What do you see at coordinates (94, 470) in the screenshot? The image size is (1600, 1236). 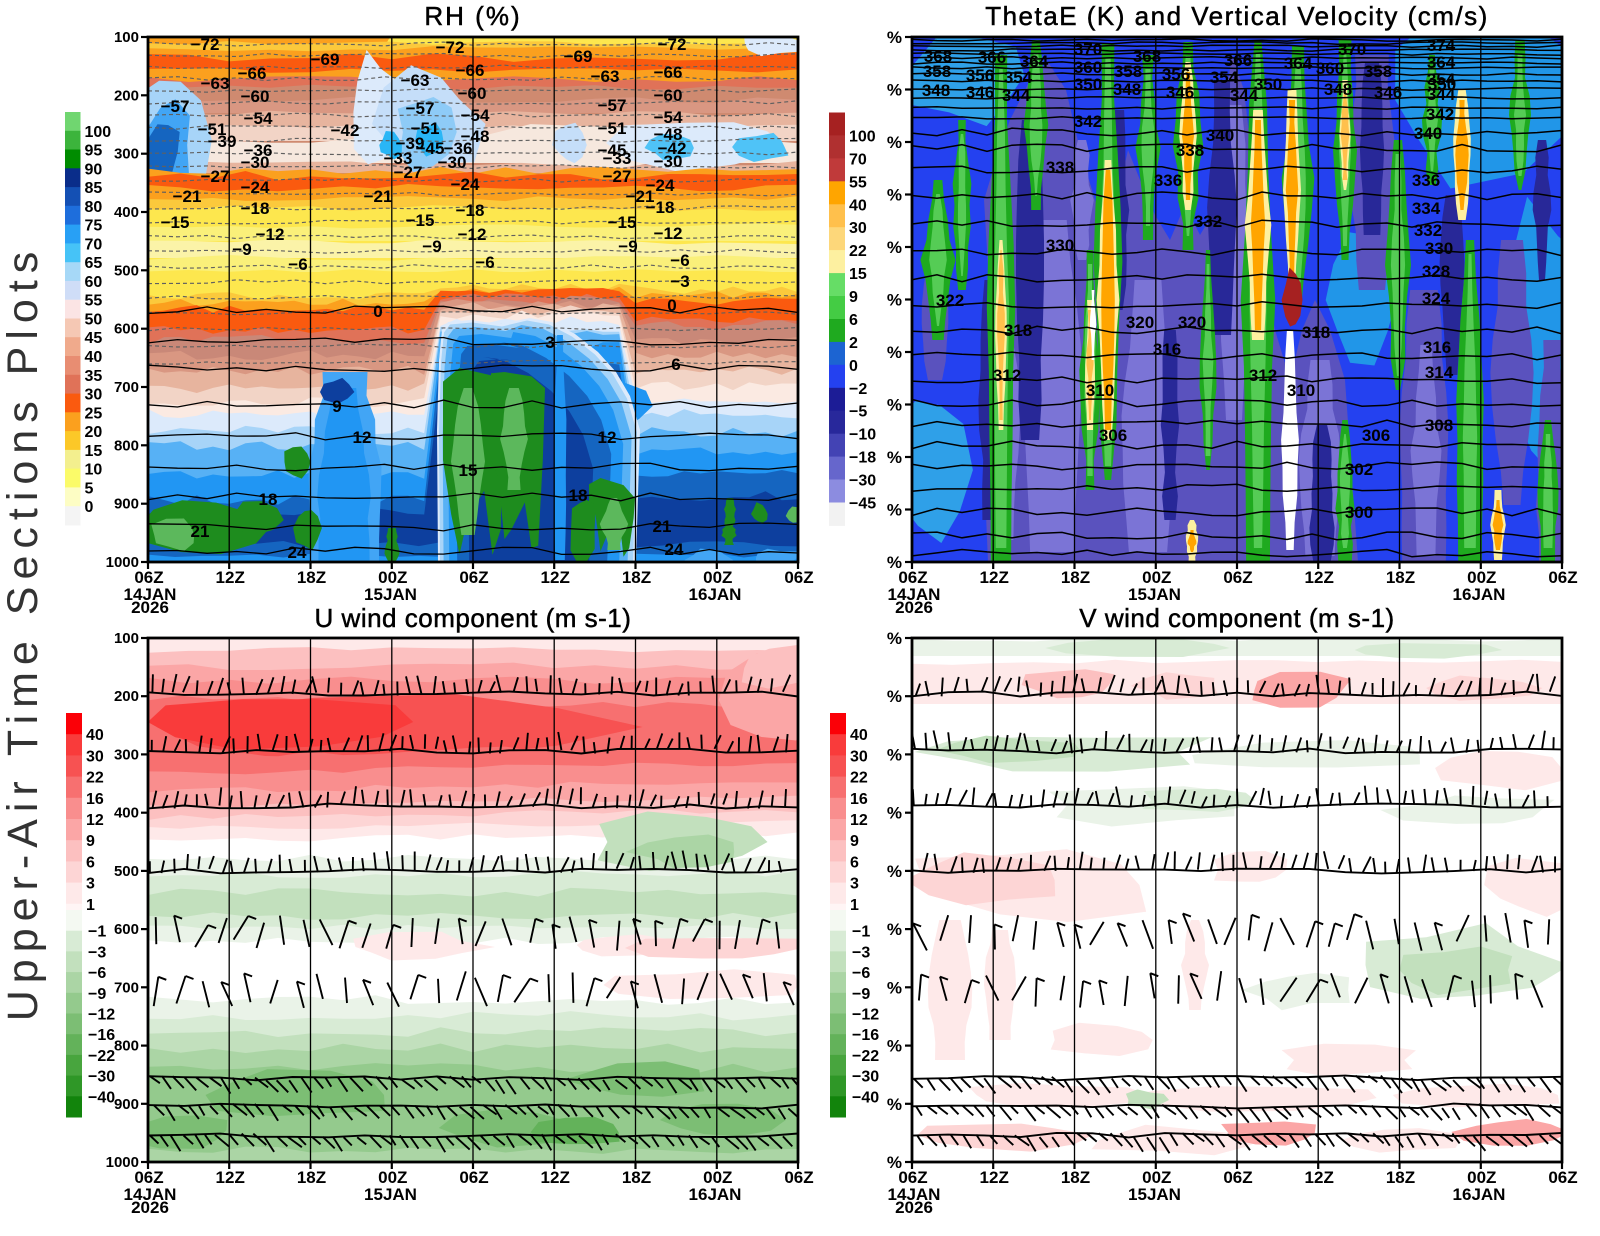 I see `svg-text: 10` at bounding box center [94, 470].